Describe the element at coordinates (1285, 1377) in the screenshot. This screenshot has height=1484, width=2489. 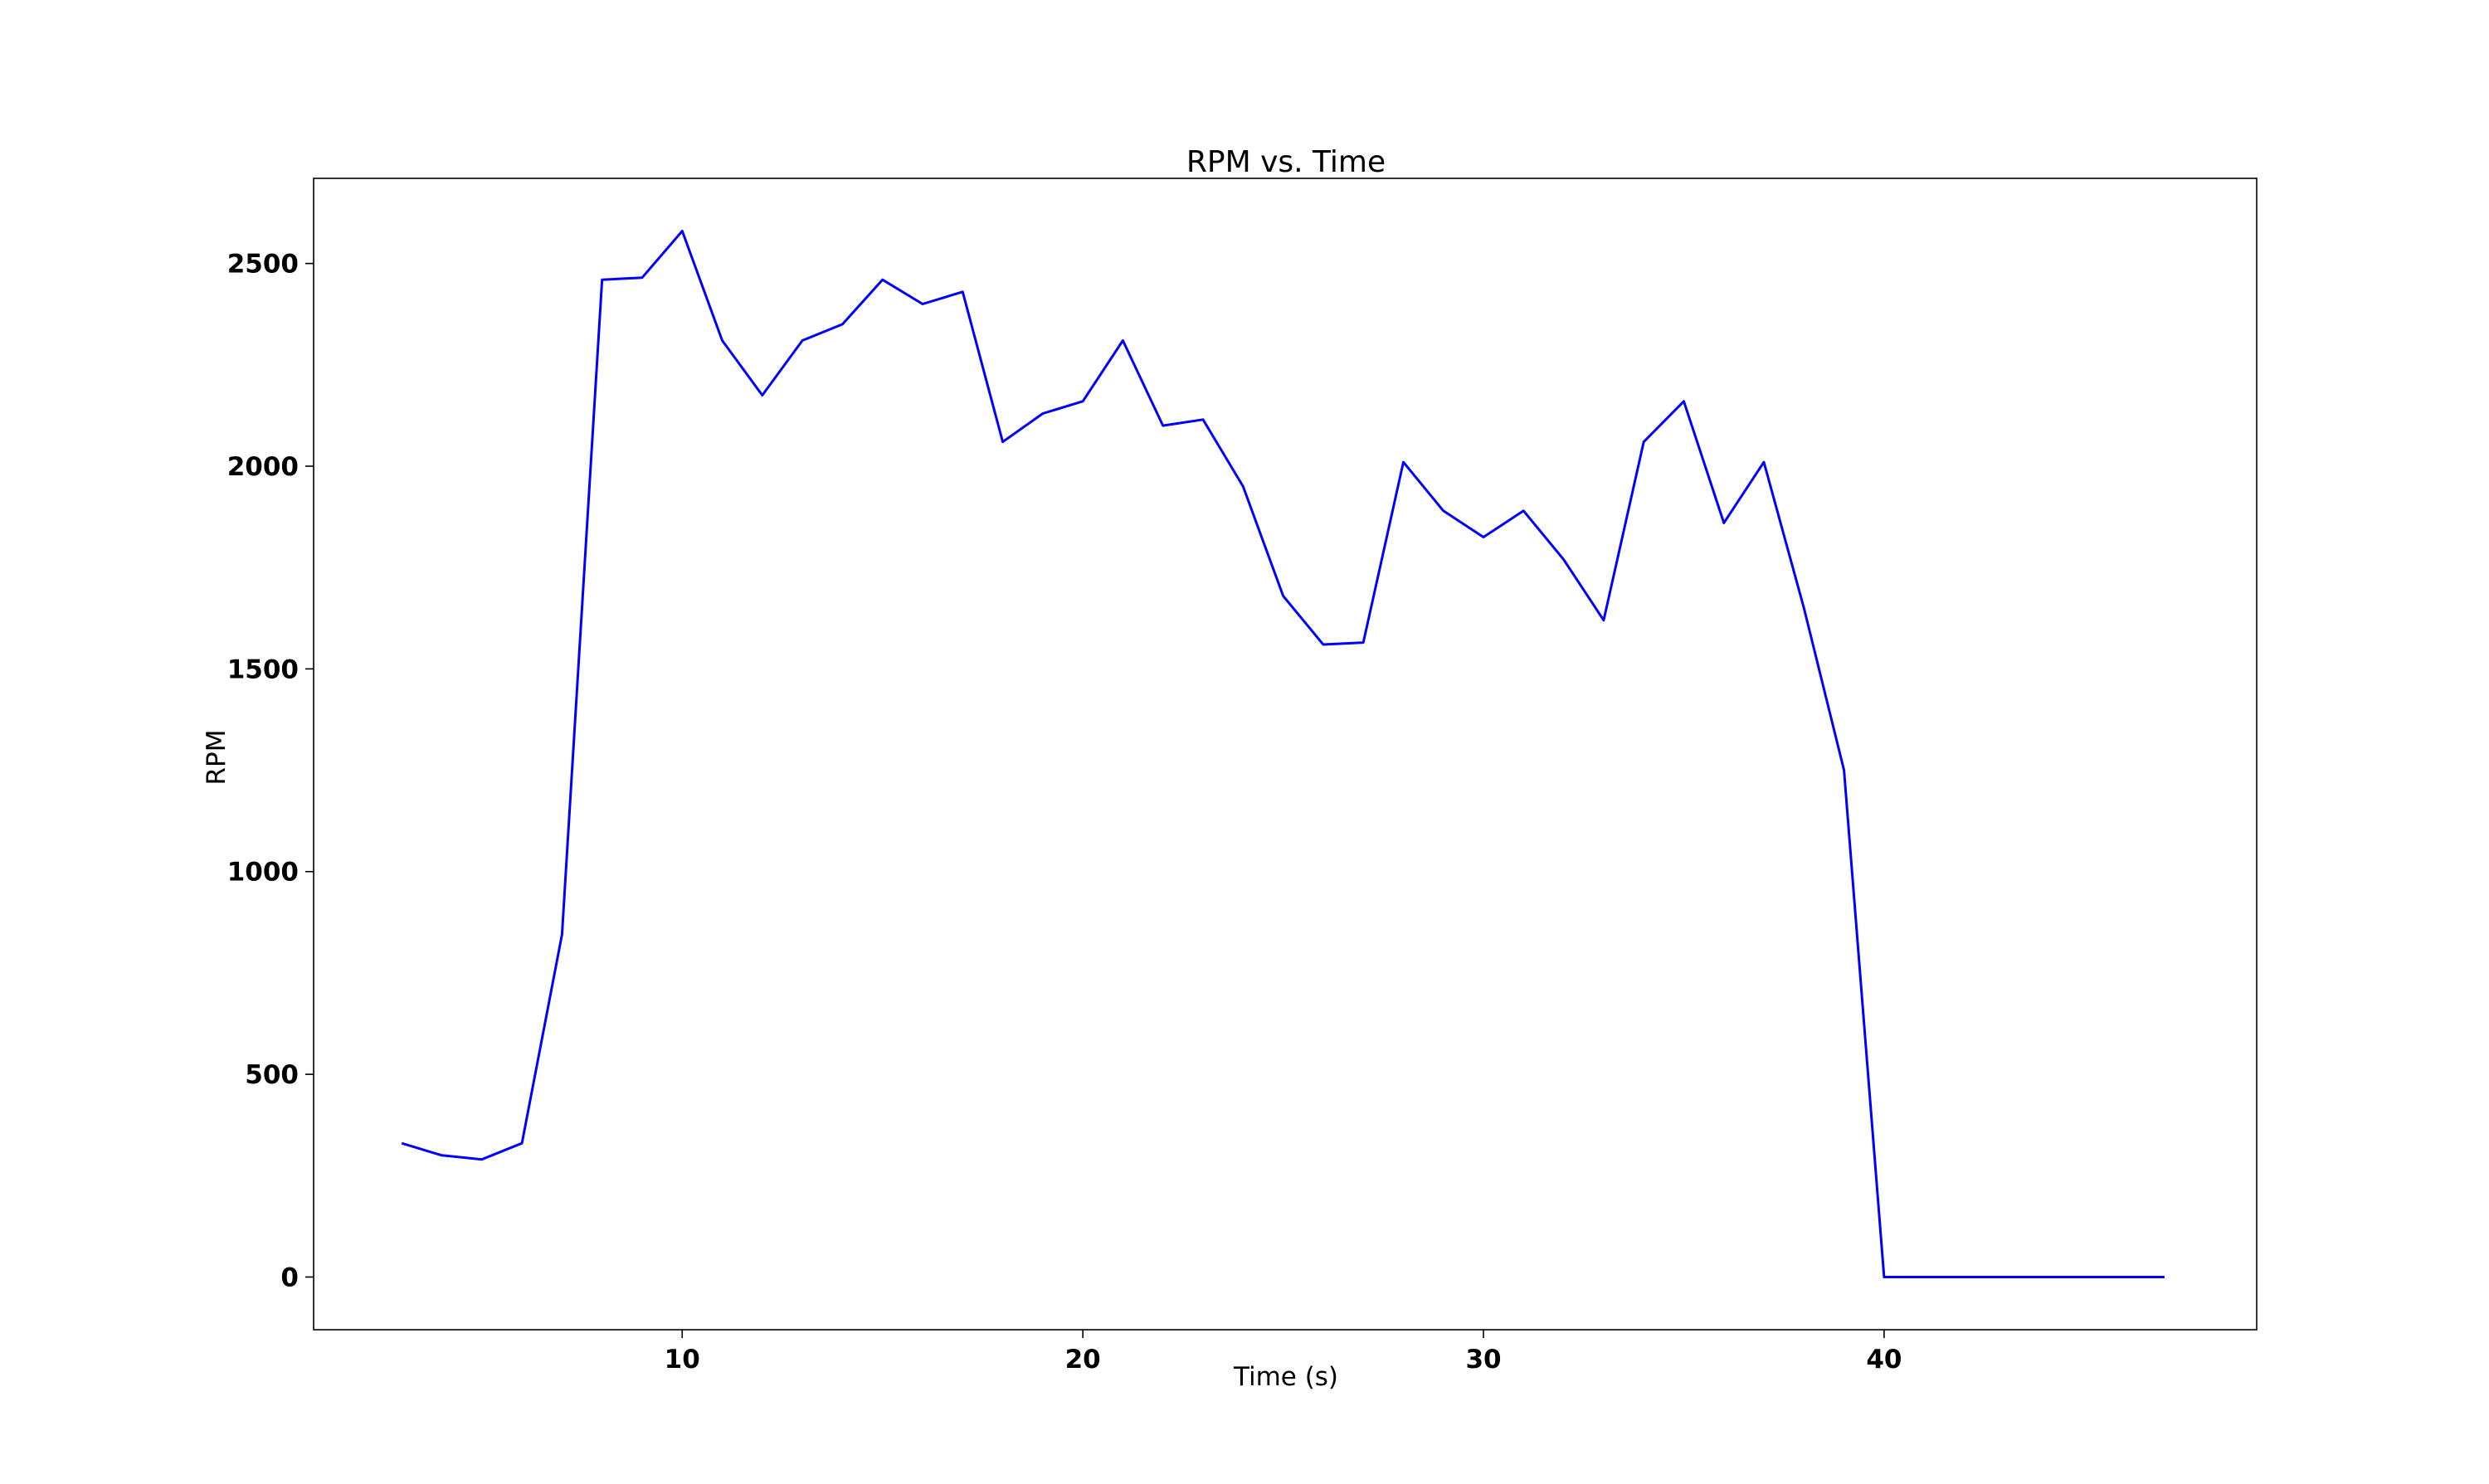
I see `x-axis-label: Time (s)` at that location.